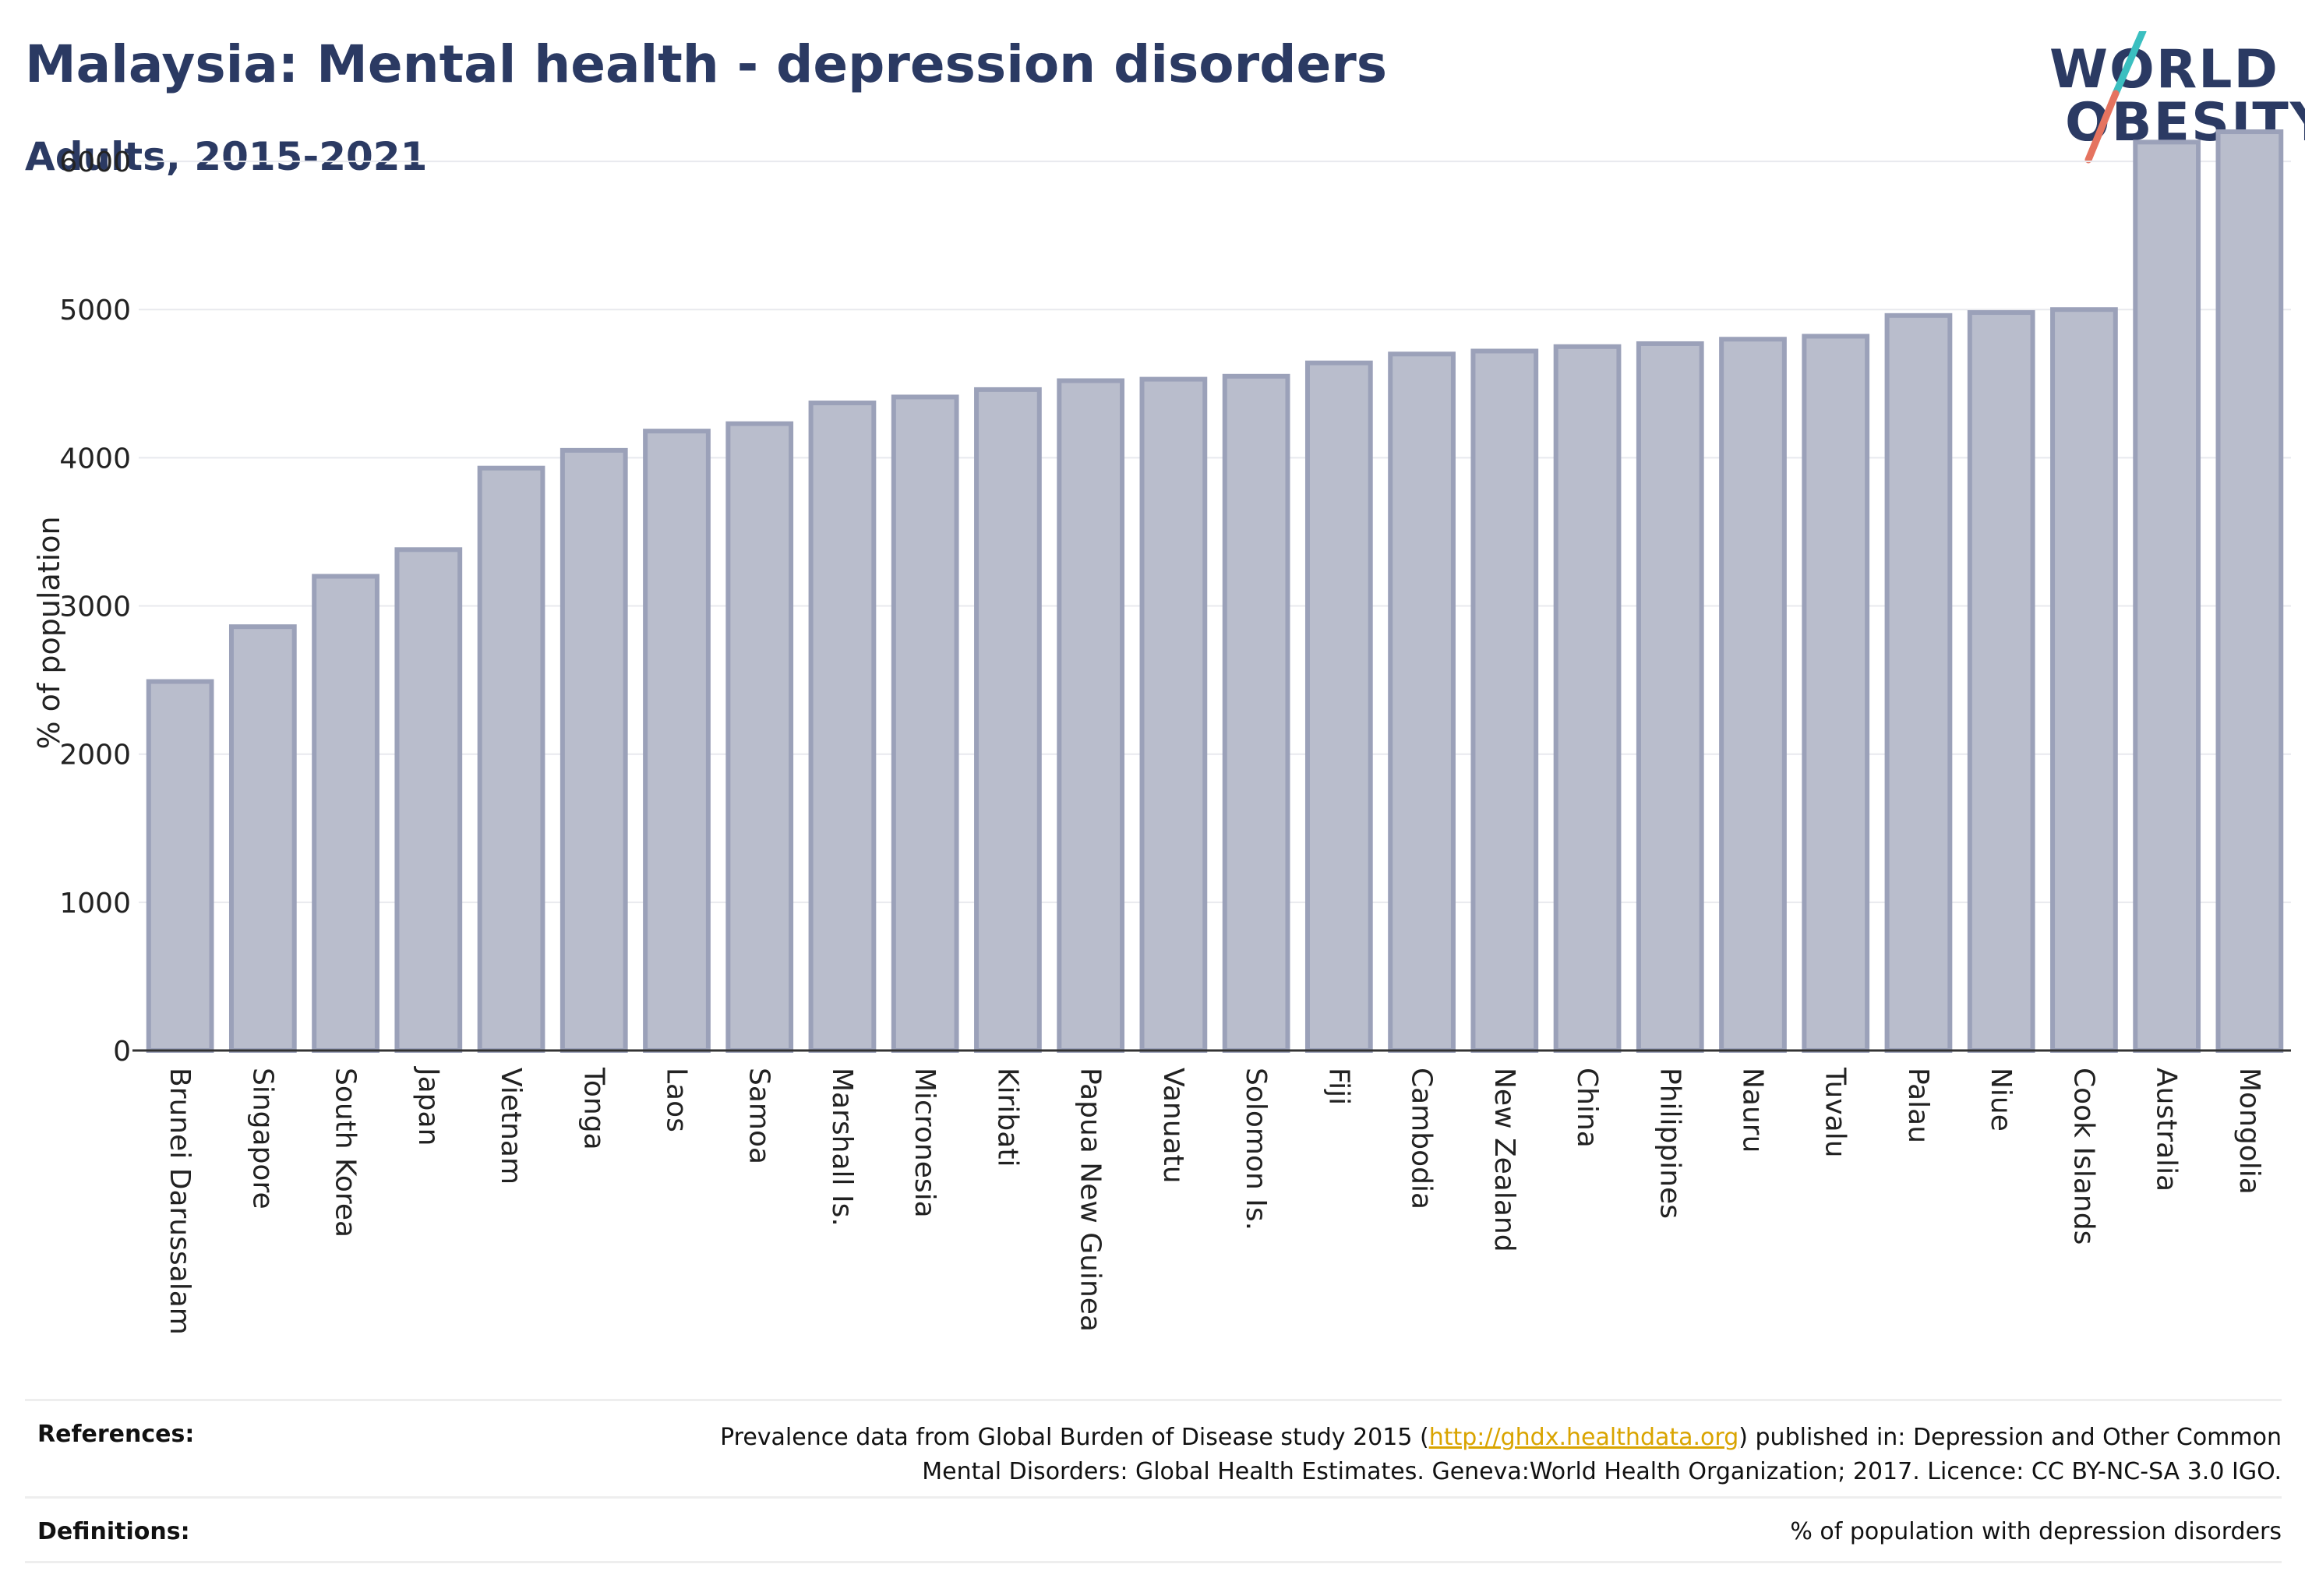 Image resolution: width=2305 pixels, height=1596 pixels. I want to click on x-tick-label: South Korea, so click(346, 1153).